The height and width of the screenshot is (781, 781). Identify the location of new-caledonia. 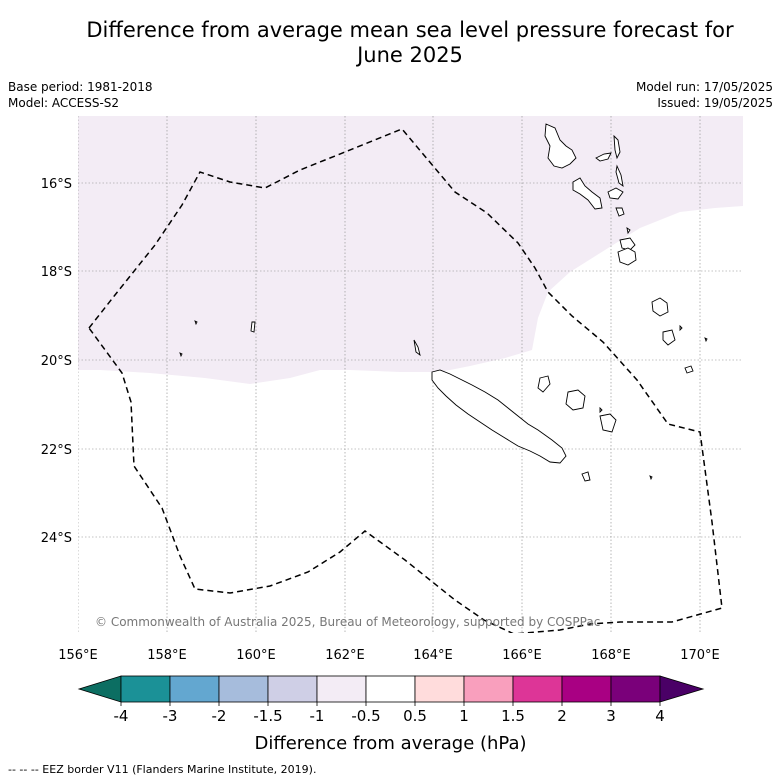
(553, 410).